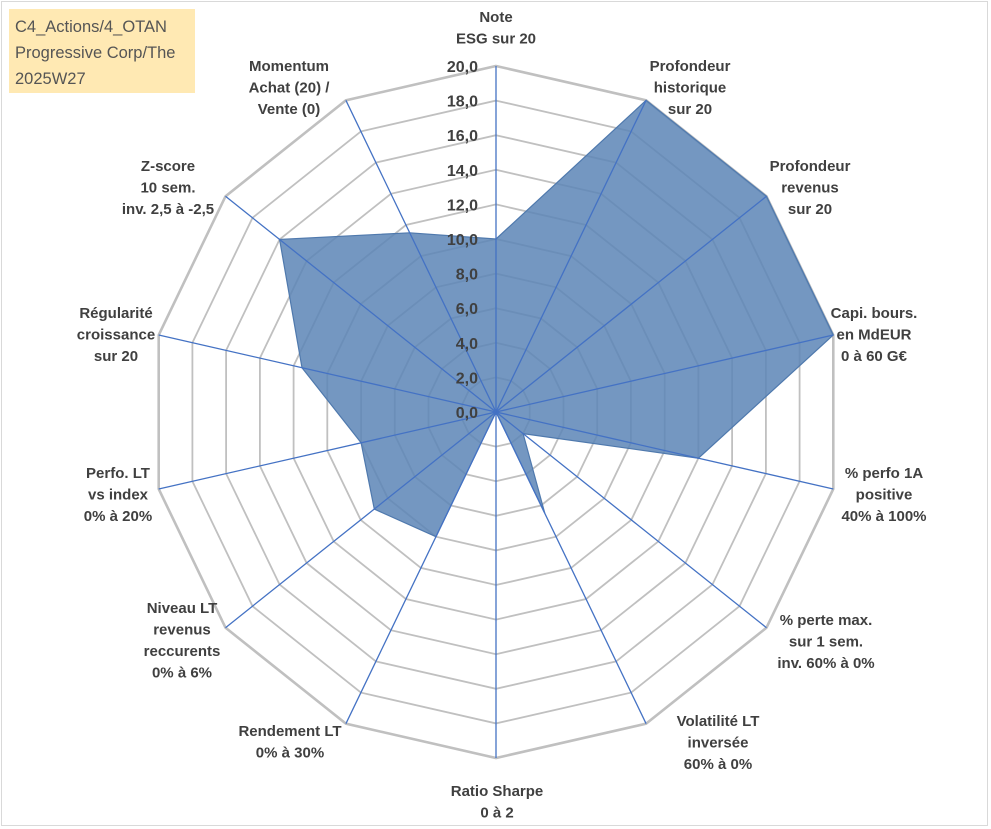 The image size is (991, 829). I want to click on axis-label-line: Rendement LT, so click(289, 731).